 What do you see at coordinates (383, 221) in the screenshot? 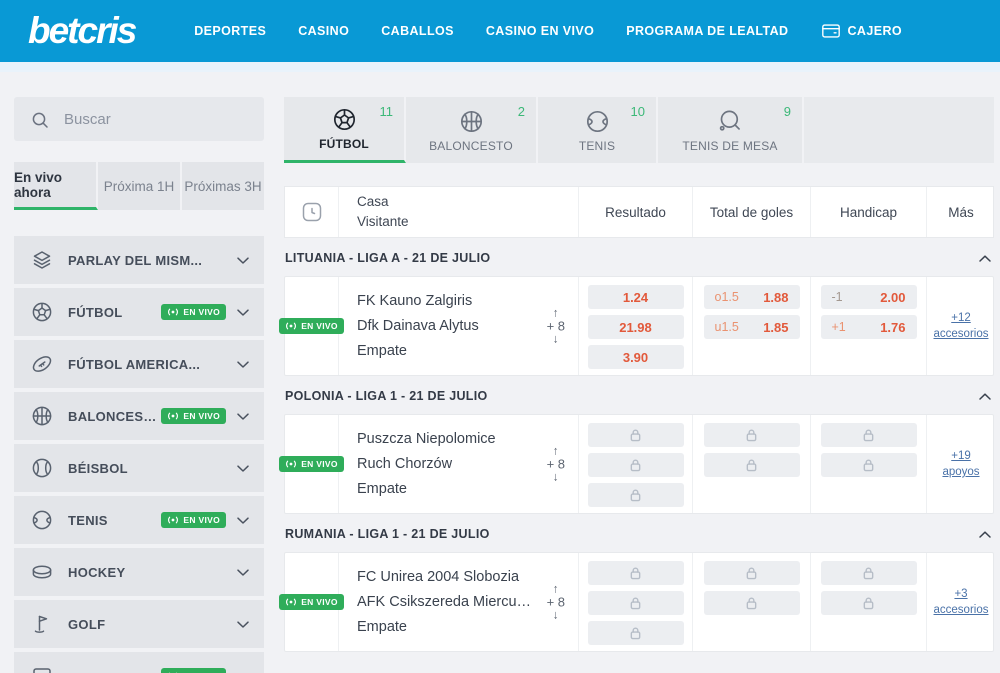
I see `header-visitante: Visitante` at bounding box center [383, 221].